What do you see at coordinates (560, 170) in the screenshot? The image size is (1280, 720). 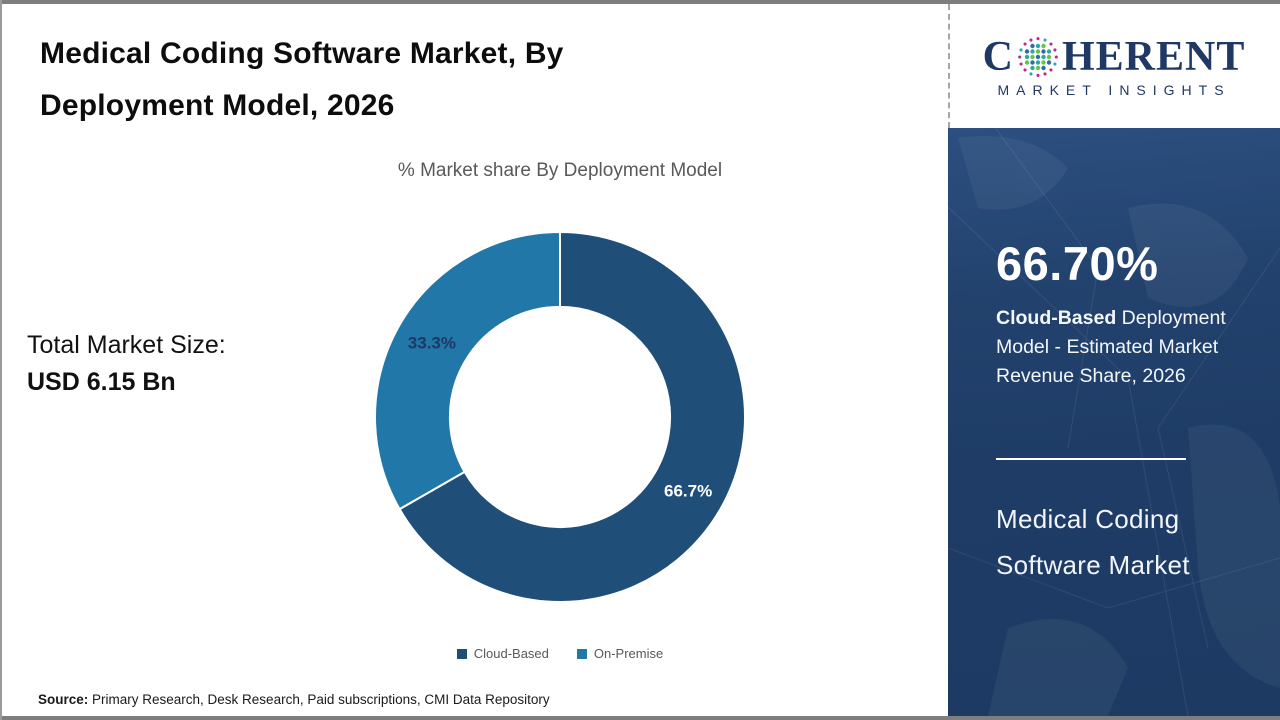 I see `chart-subtitle: % Market share By Deployment Model` at bounding box center [560, 170].